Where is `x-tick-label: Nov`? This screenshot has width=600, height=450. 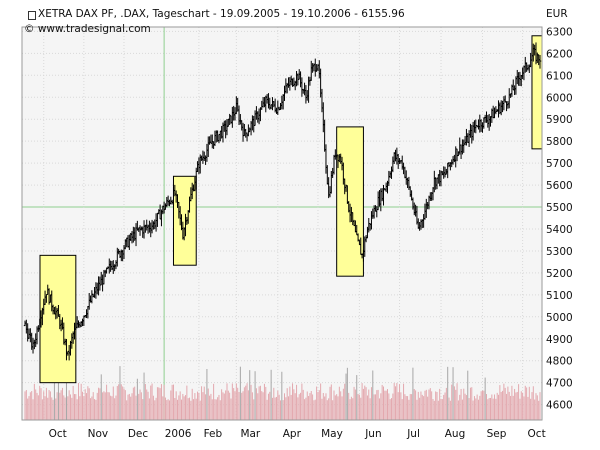
x-tick-label: Nov is located at coordinates (98, 434).